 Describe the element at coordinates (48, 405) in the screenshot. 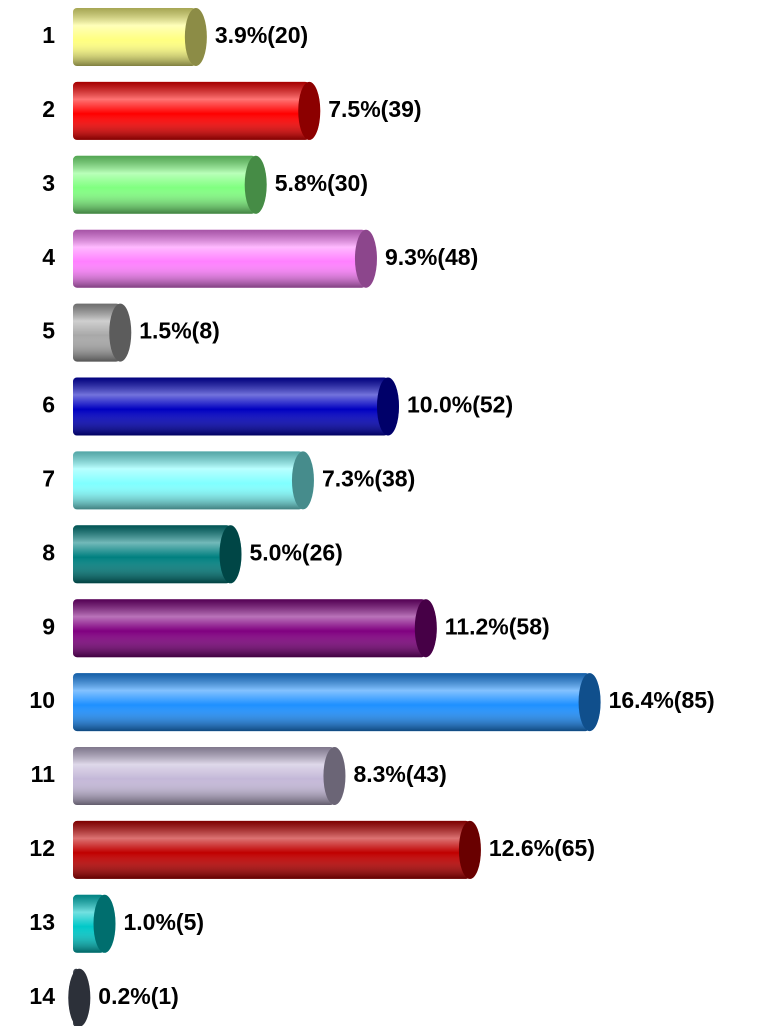

I see `y-tick-label: 6` at that location.